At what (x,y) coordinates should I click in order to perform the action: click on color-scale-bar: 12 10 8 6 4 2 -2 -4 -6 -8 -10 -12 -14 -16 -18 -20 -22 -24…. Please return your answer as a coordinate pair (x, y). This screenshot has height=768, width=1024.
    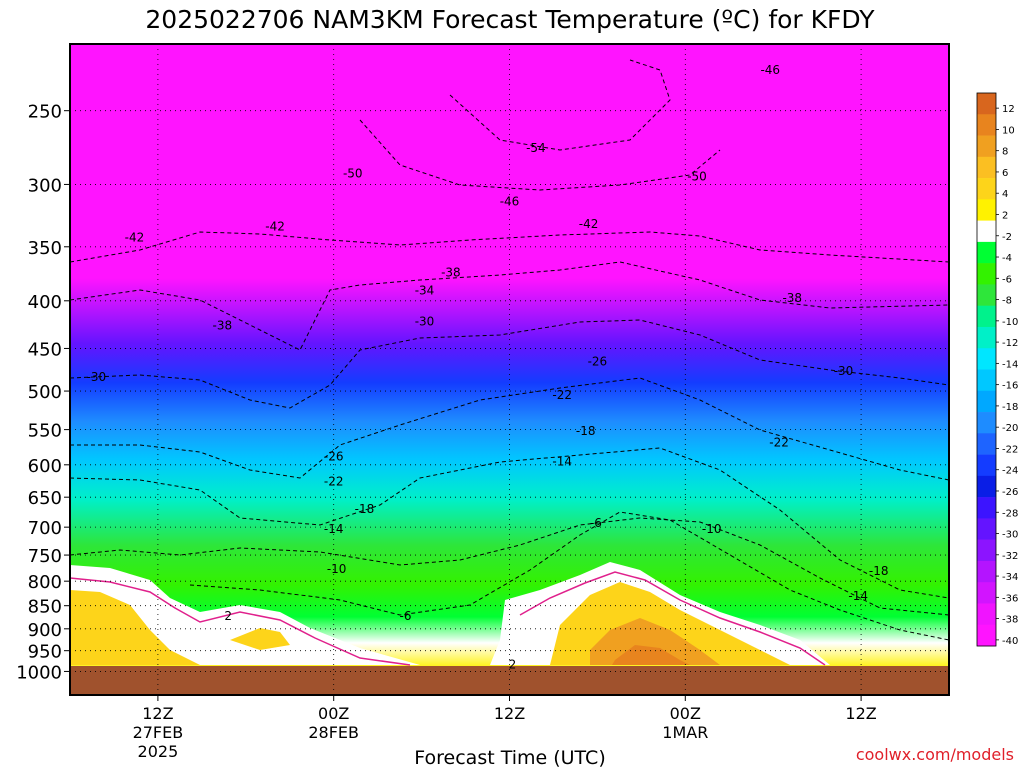
    Looking at the image, I should click on (997, 369).